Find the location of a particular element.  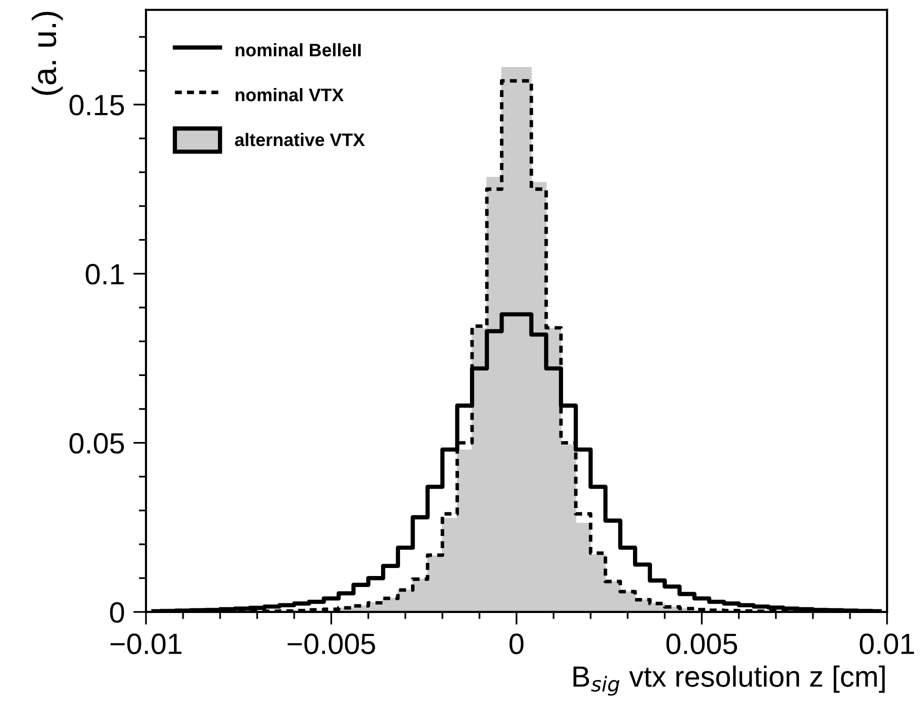

legend-label: alternative VTX is located at coordinates (299, 139).